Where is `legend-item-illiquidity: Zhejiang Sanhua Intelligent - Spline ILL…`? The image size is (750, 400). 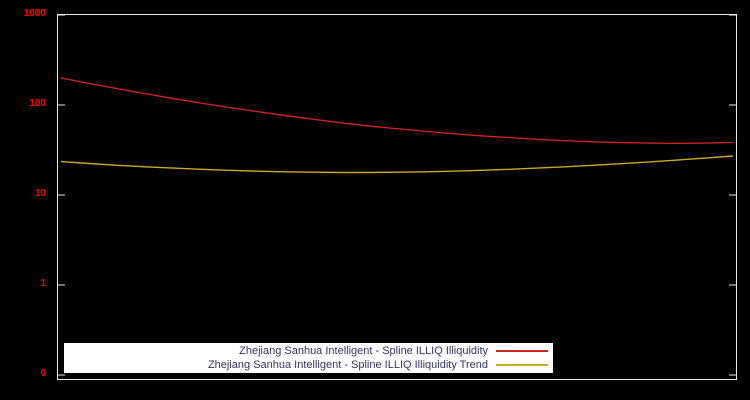 legend-item-illiquidity: Zhejiang Sanhua Intelligent - Spline ILL… is located at coordinates (308, 351).